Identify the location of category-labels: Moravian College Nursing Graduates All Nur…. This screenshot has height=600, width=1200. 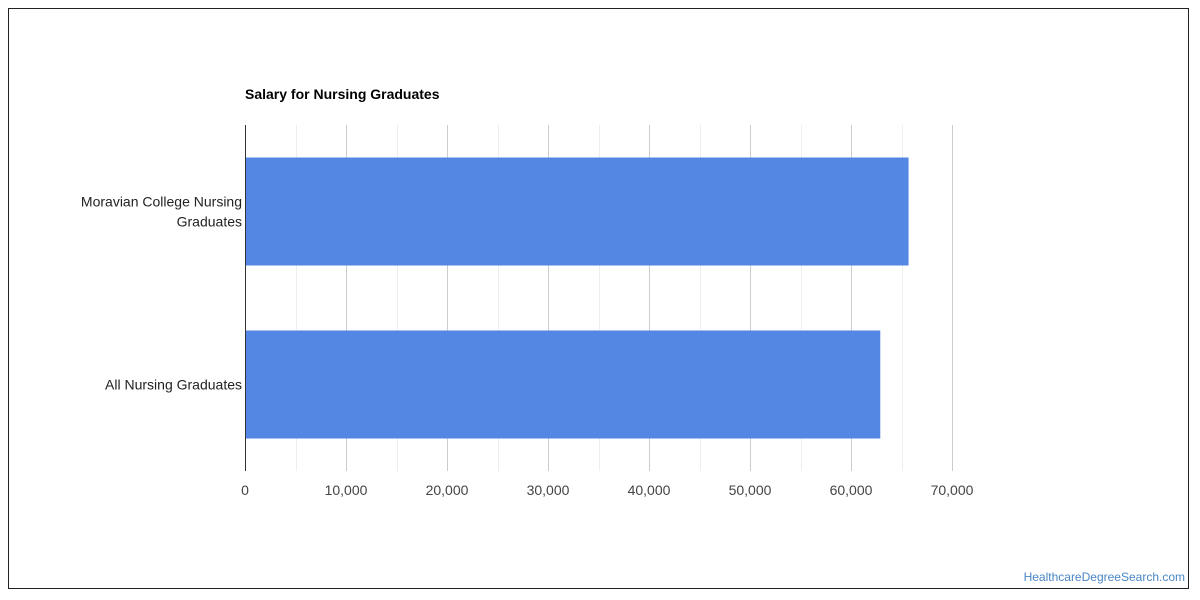
(161, 293).